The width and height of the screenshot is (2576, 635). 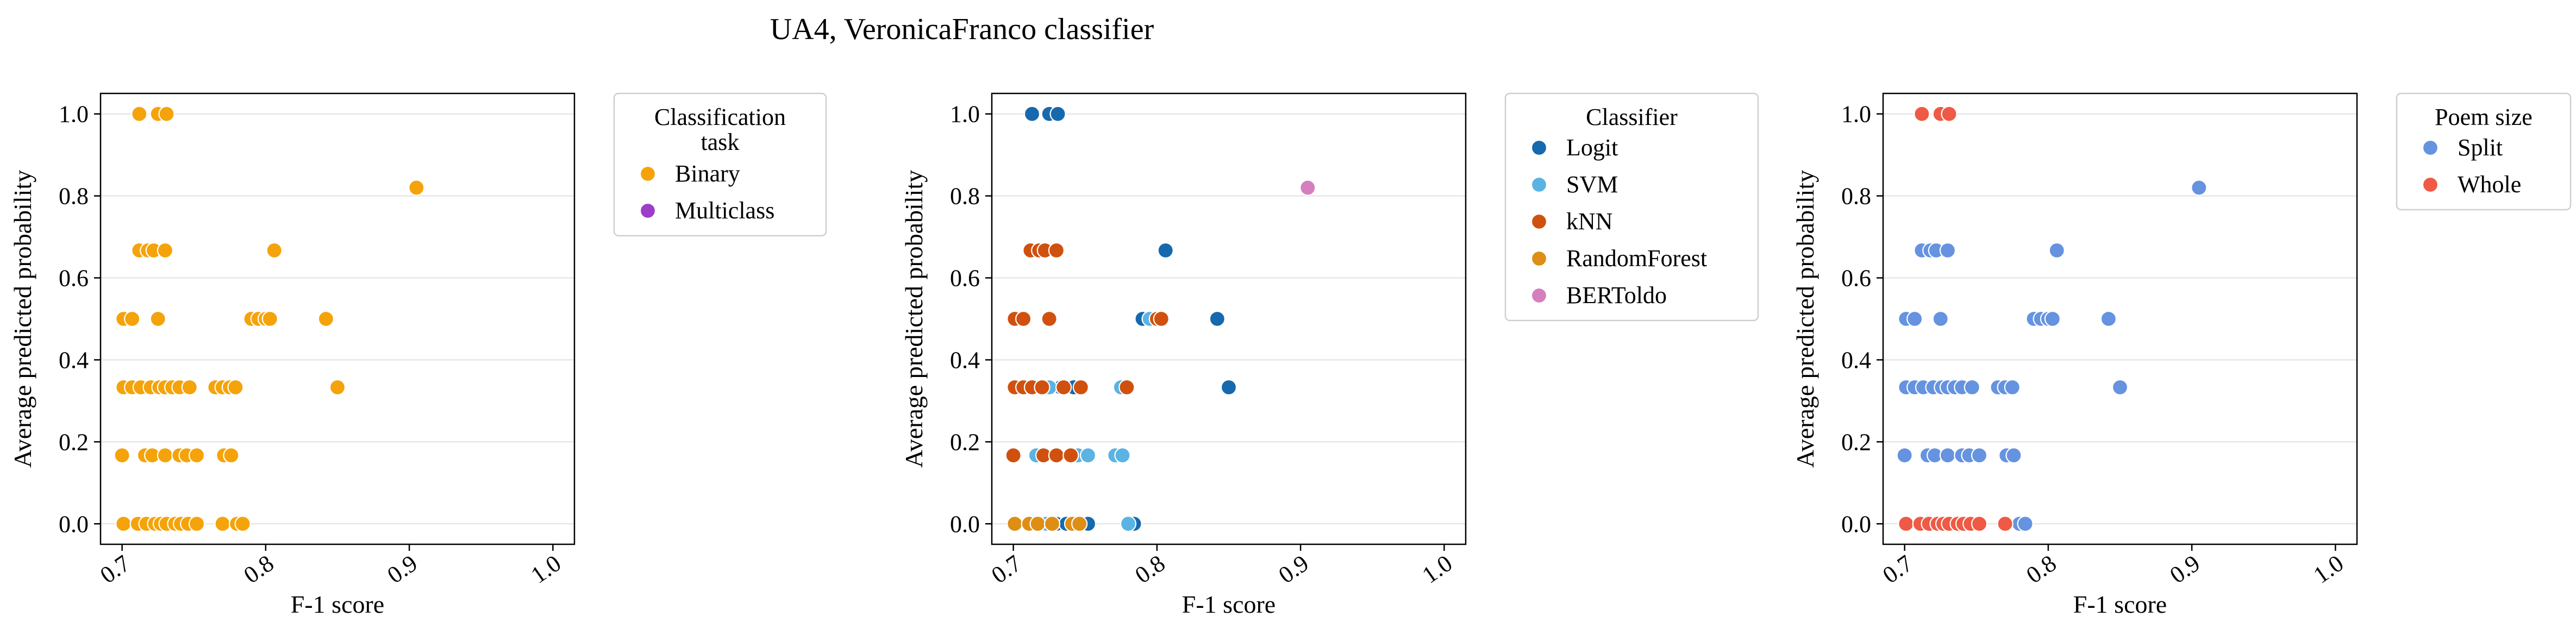 What do you see at coordinates (647, 211) in the screenshot?
I see `legend-marker-multiclass` at bounding box center [647, 211].